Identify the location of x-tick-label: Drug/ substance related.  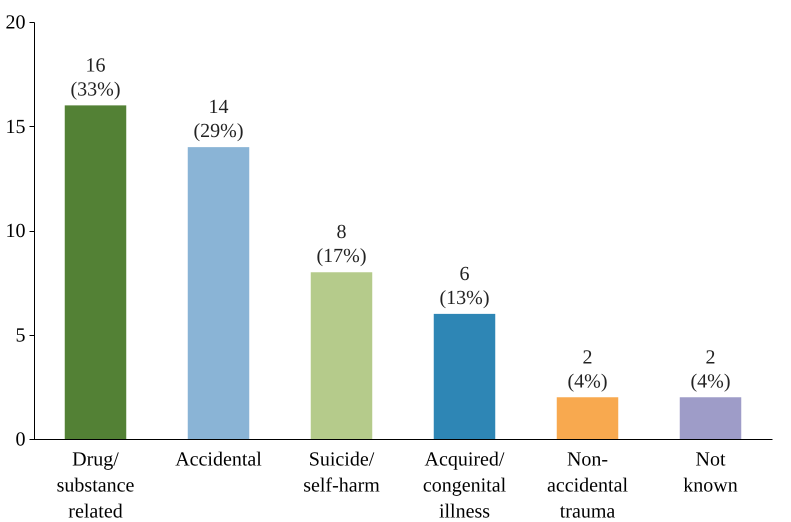
(95, 485).